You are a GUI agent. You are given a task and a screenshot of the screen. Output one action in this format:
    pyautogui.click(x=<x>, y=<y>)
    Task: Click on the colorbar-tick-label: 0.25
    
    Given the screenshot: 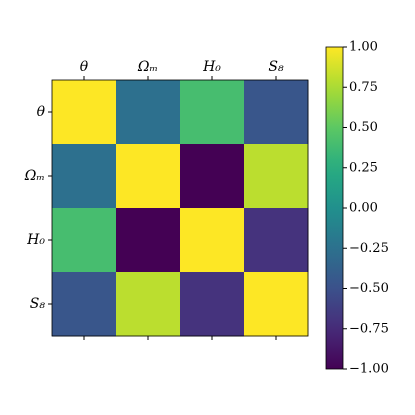 What is the action you would take?
    pyautogui.click(x=363, y=167)
    